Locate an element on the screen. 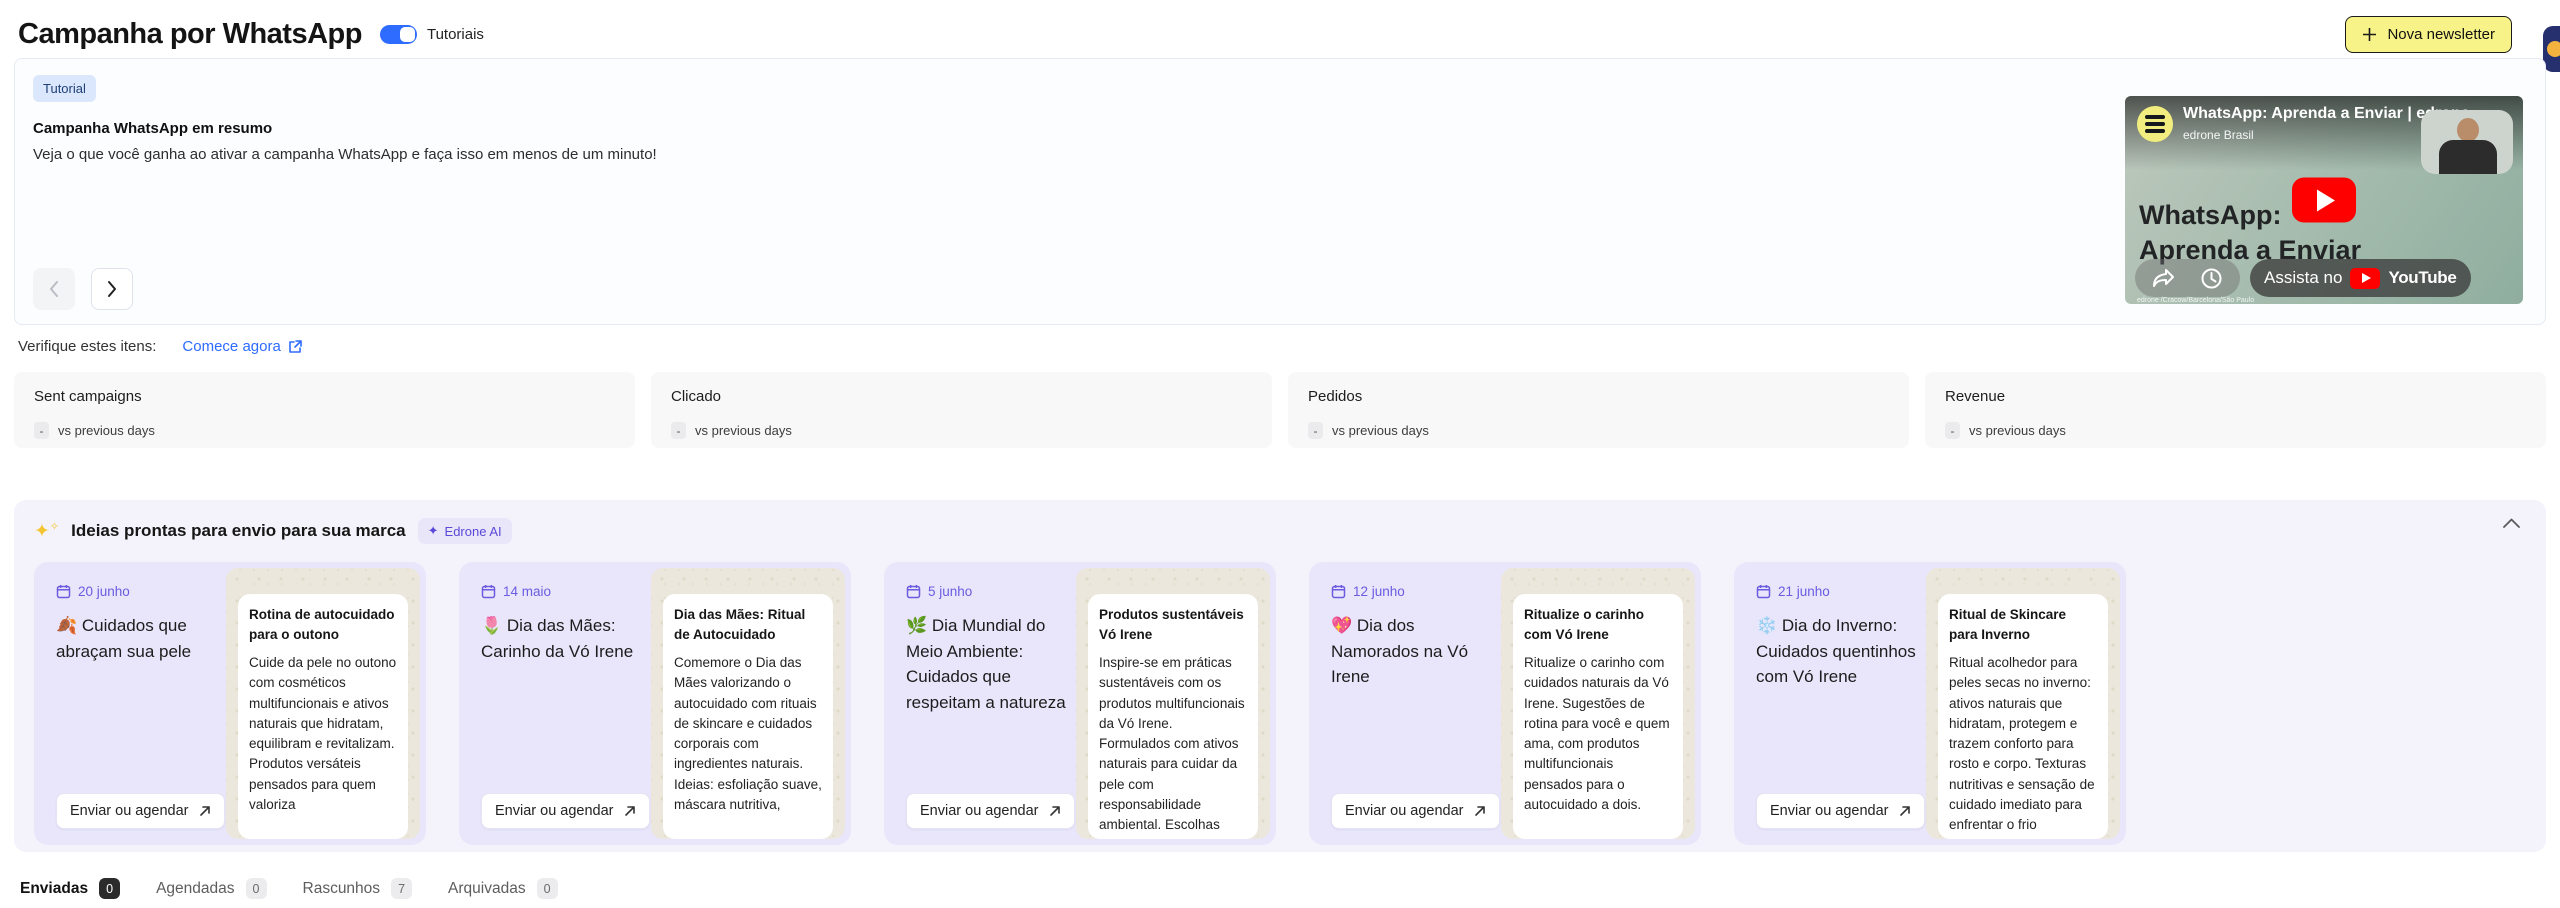  carousel-prev-button is located at coordinates (54, 289).